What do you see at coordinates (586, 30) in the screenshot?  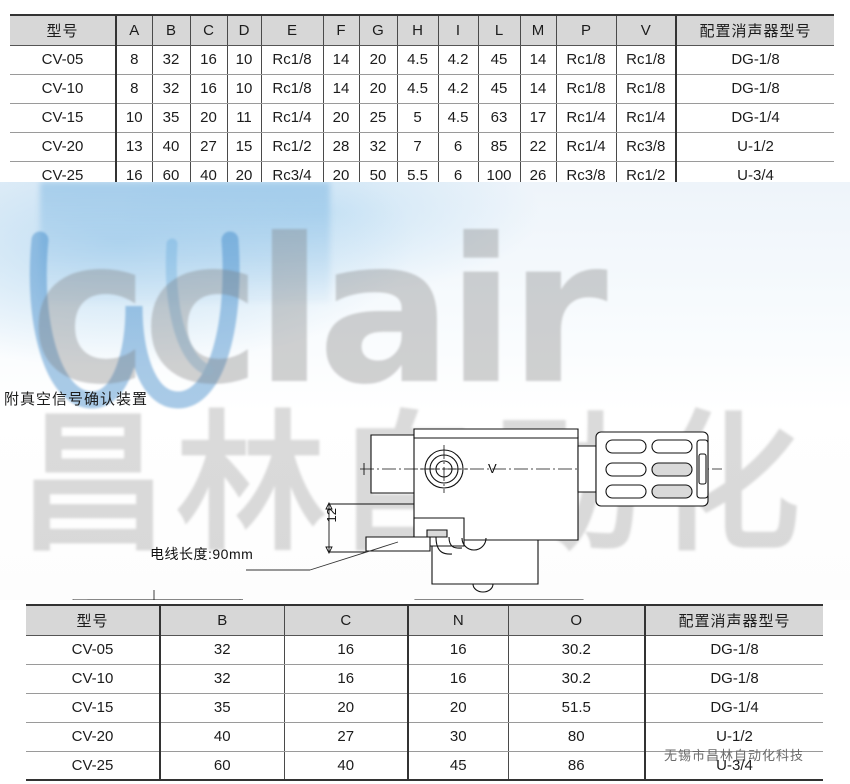 I see `col-header-p: P` at bounding box center [586, 30].